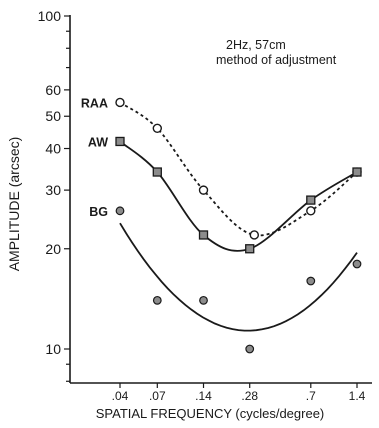 The image size is (379, 428). What do you see at coordinates (276, 60) in the screenshot?
I see `annotation-line-2: method of adjustment` at bounding box center [276, 60].